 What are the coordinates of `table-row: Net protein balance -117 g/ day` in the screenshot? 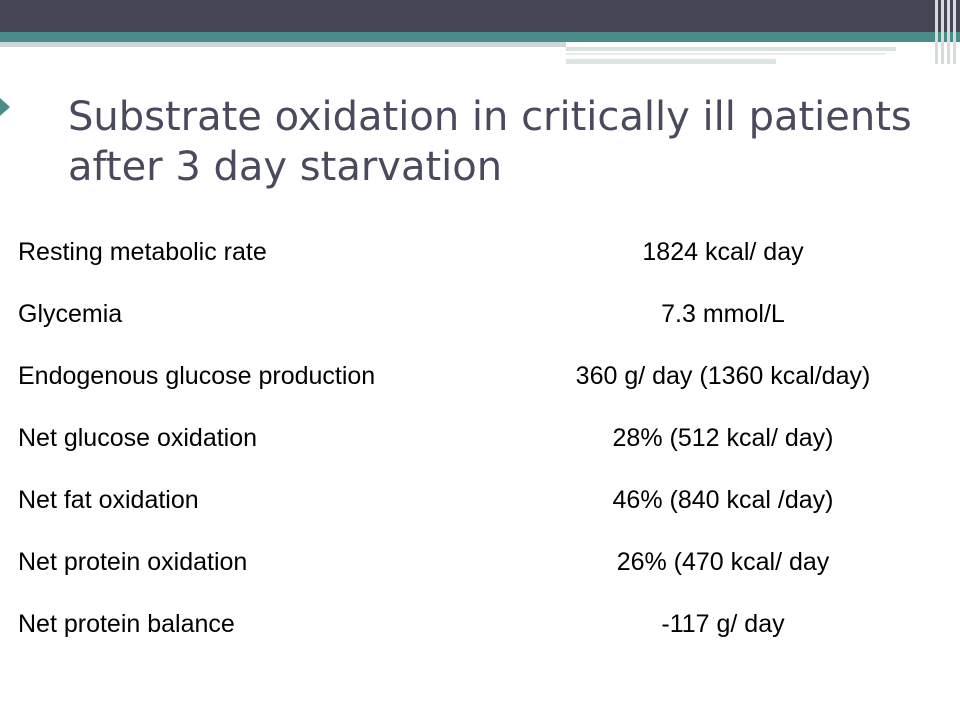 It's located at (483, 635).